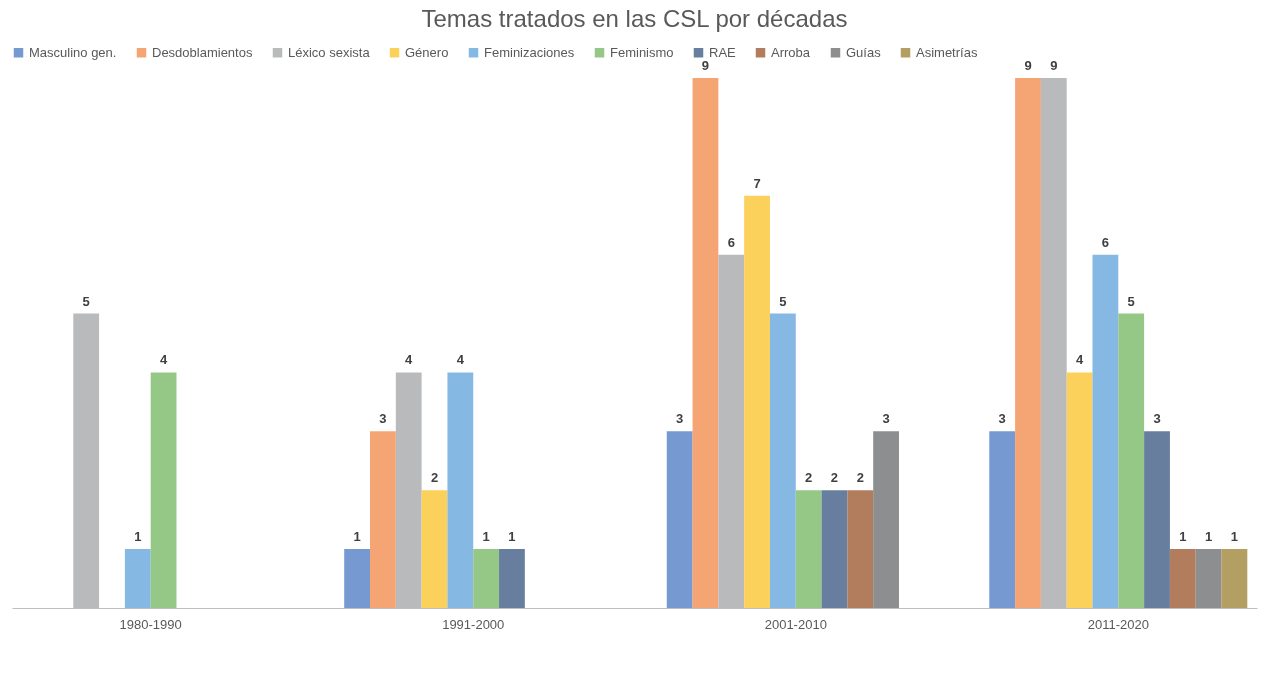 The height and width of the screenshot is (684, 1277). Describe the element at coordinates (864, 52) in the screenshot. I see `legend-label: Guías` at that location.